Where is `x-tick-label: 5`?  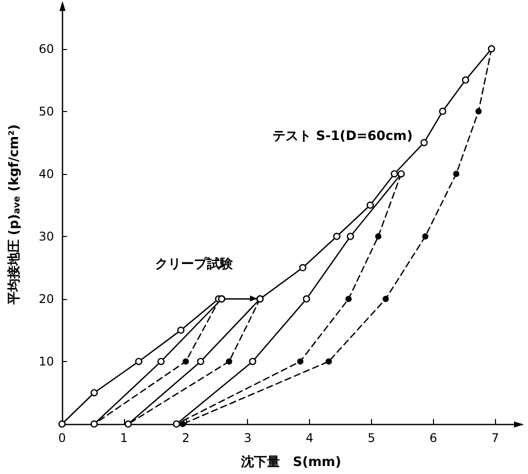
x-tick-label: 5 is located at coordinates (372, 438).